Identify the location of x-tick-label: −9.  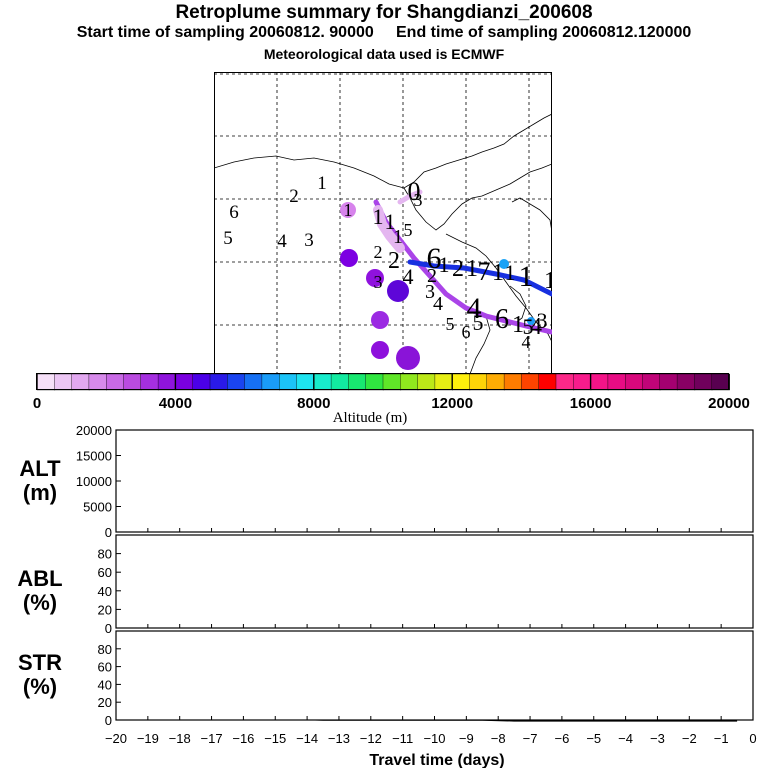
(466, 738).